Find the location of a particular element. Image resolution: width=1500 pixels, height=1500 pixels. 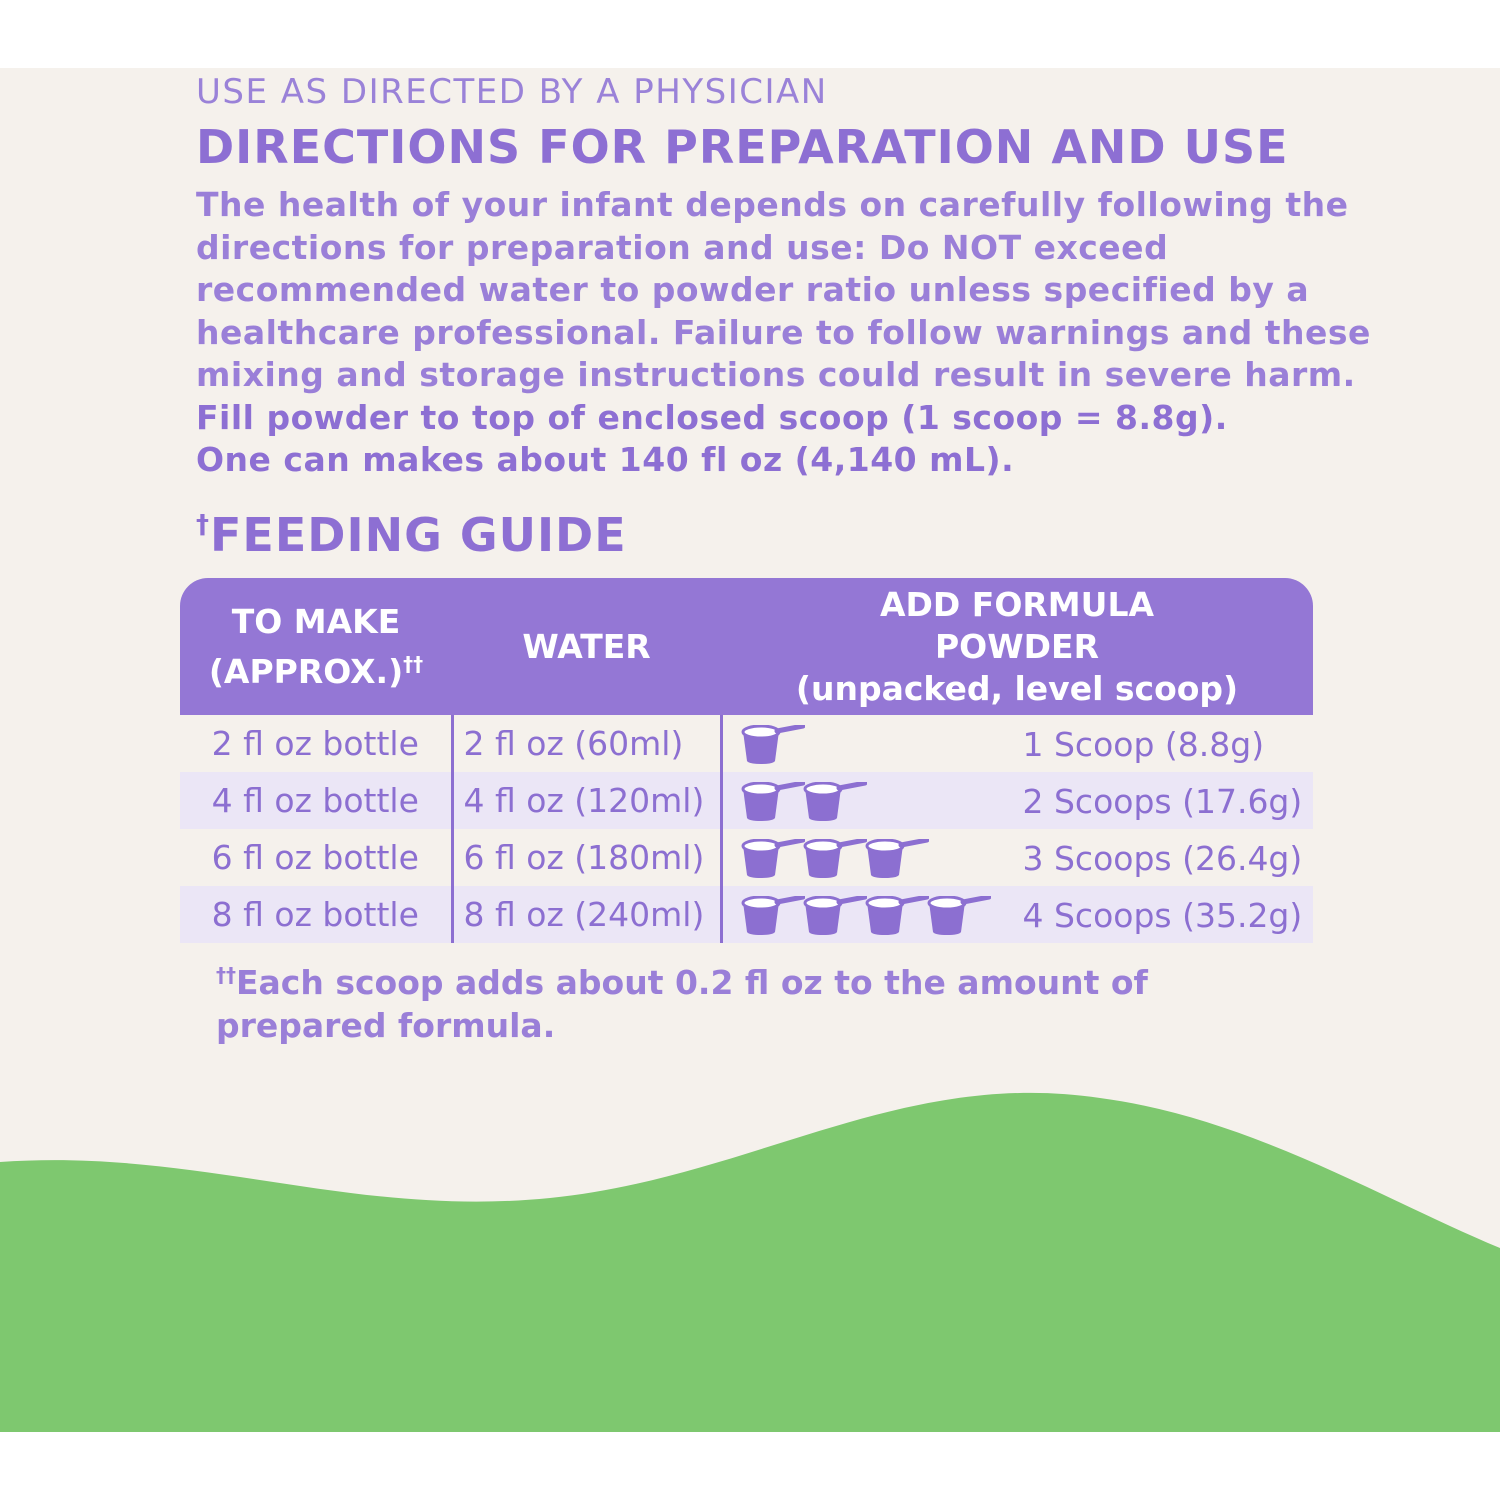

water-cell: 4 fl oz (120ml) is located at coordinates (587, 800).